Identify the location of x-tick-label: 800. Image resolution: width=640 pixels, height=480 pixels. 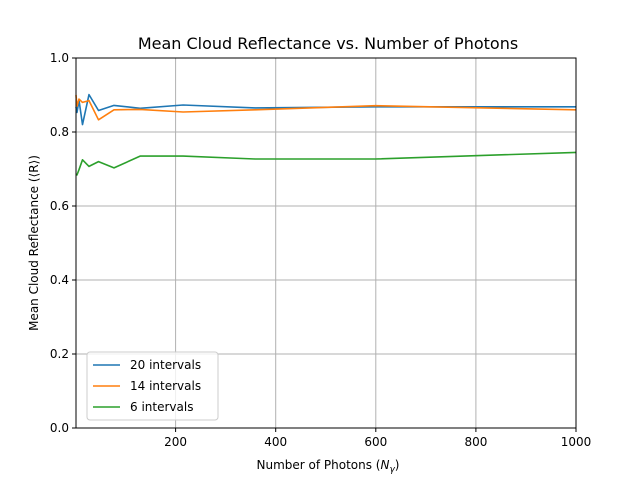
(475, 442).